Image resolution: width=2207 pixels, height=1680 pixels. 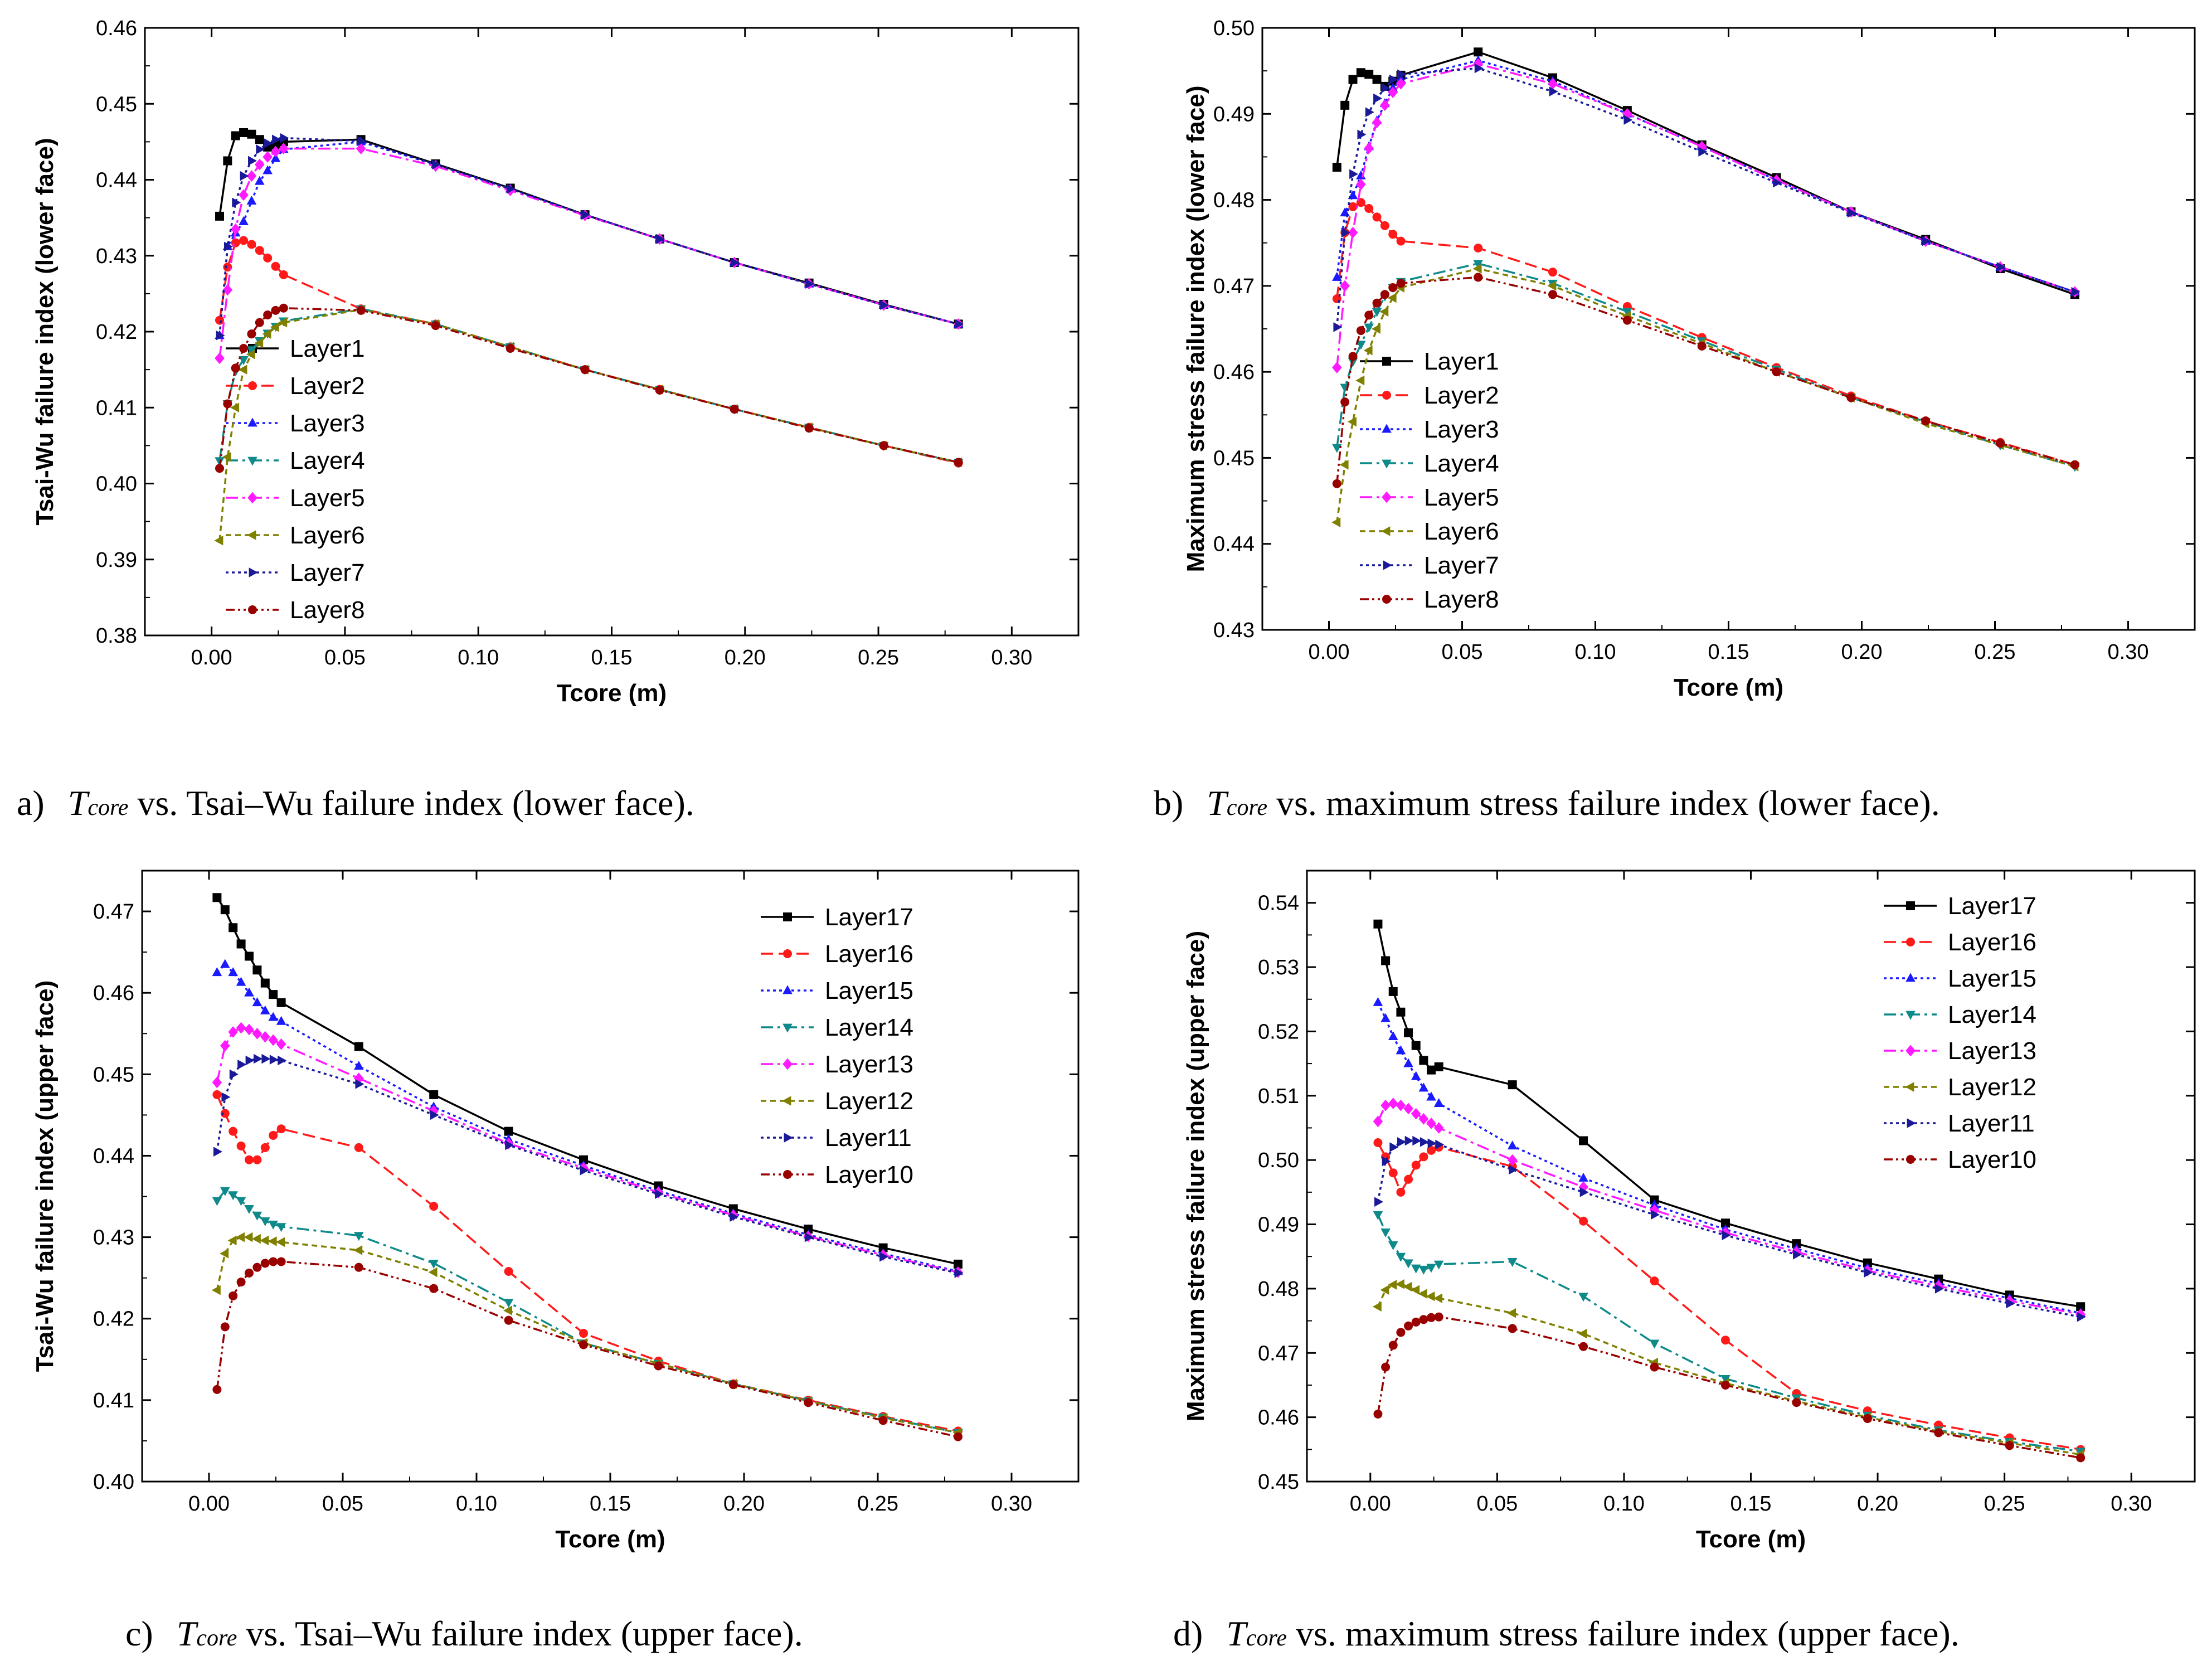 What do you see at coordinates (1462, 565) in the screenshot?
I see `legend-label: Layer7` at bounding box center [1462, 565].